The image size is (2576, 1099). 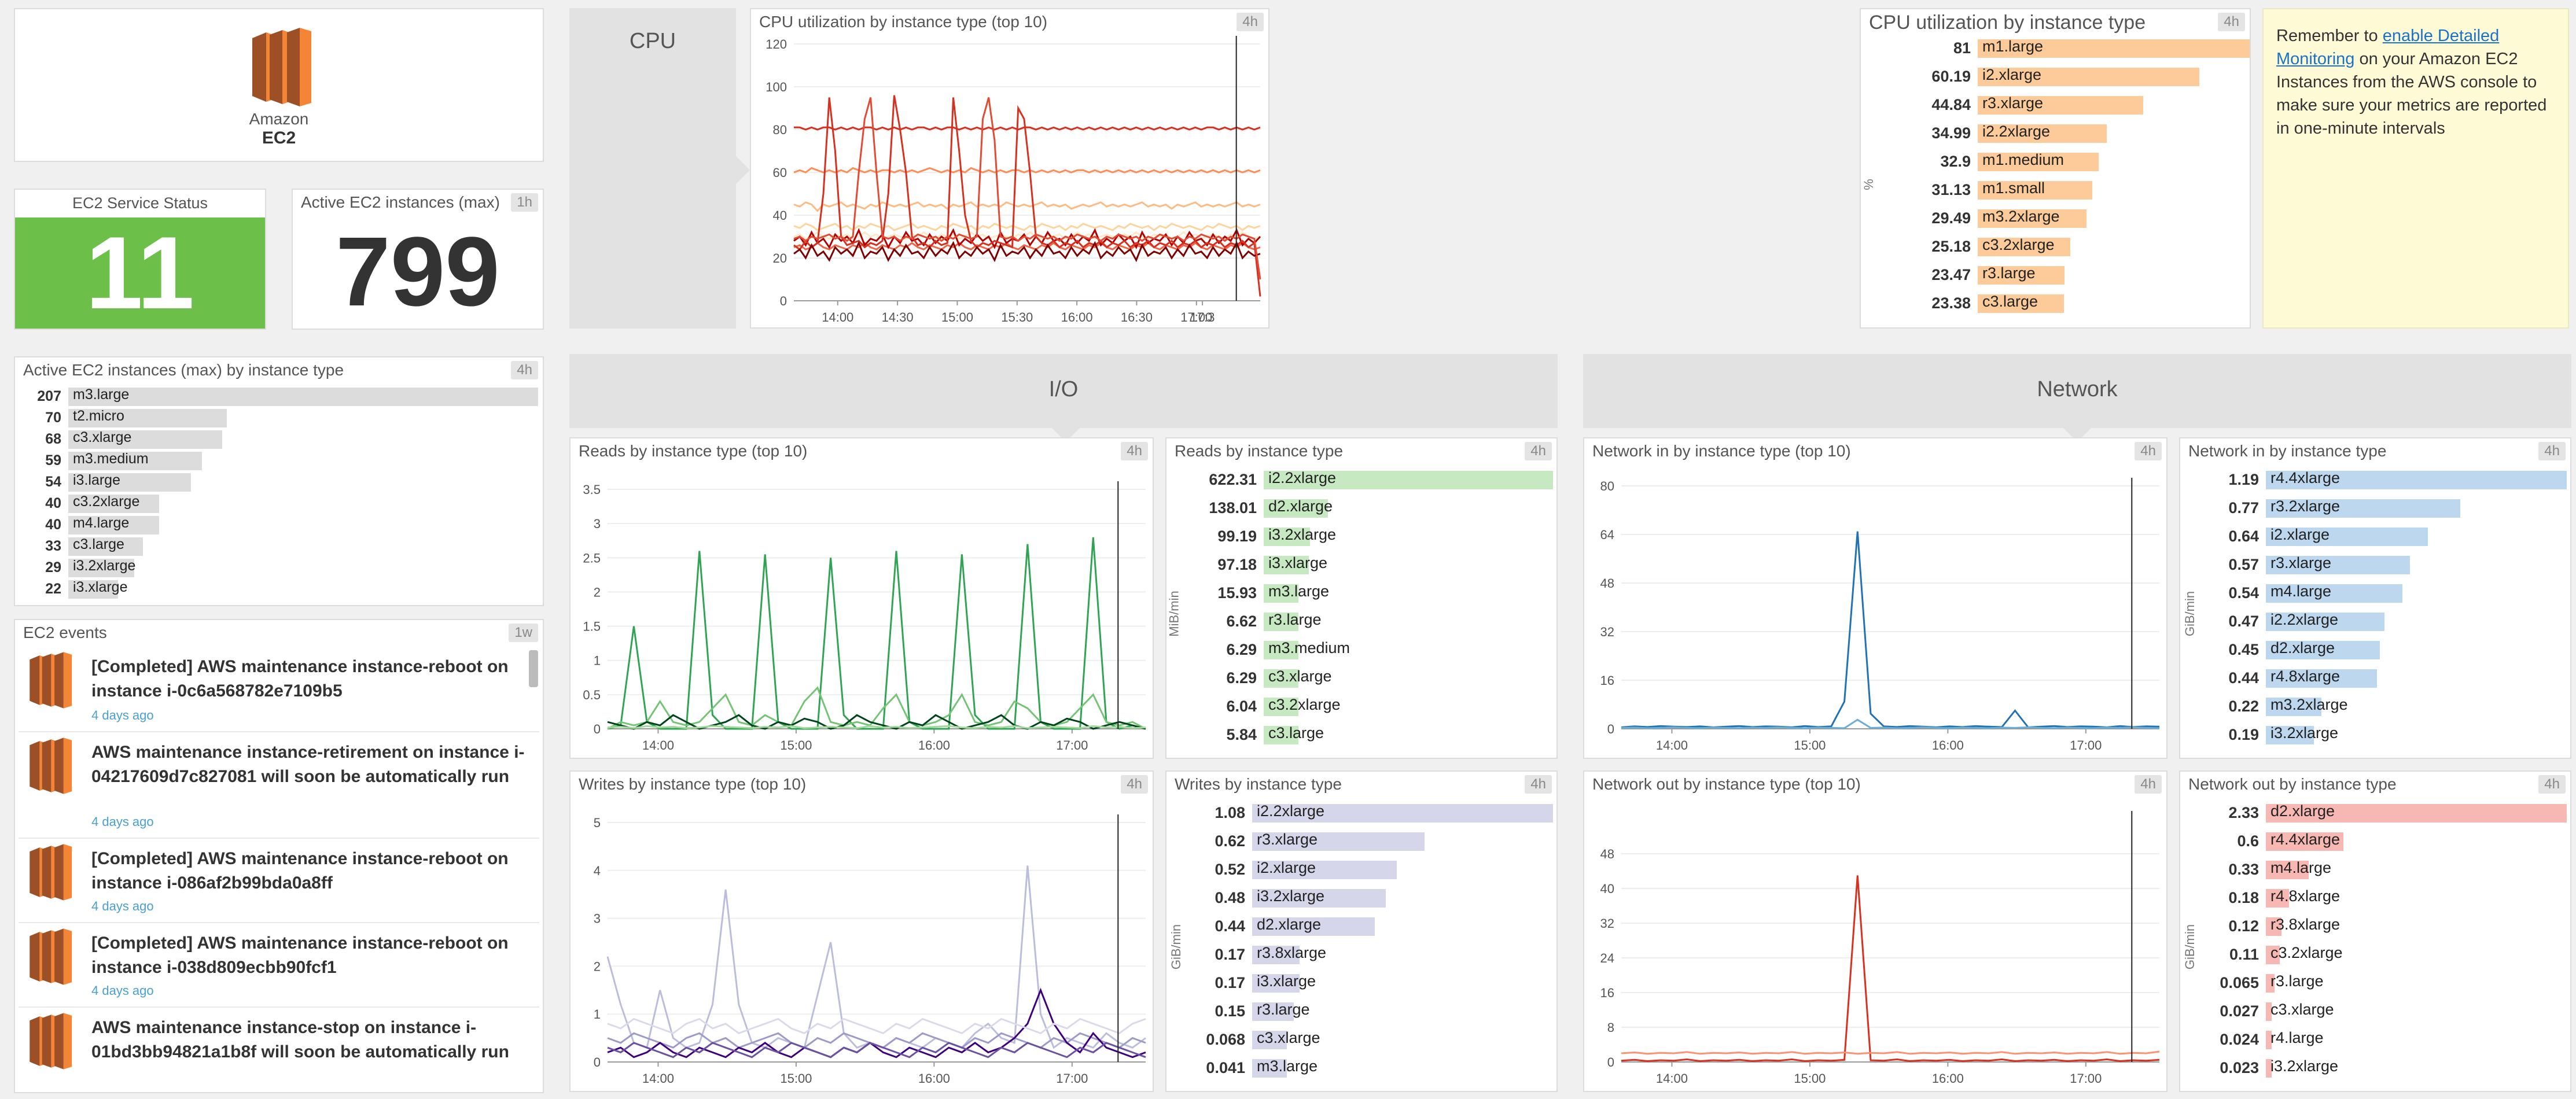 I want to click on toplist-row: 54 i3.large, so click(x=283, y=482).